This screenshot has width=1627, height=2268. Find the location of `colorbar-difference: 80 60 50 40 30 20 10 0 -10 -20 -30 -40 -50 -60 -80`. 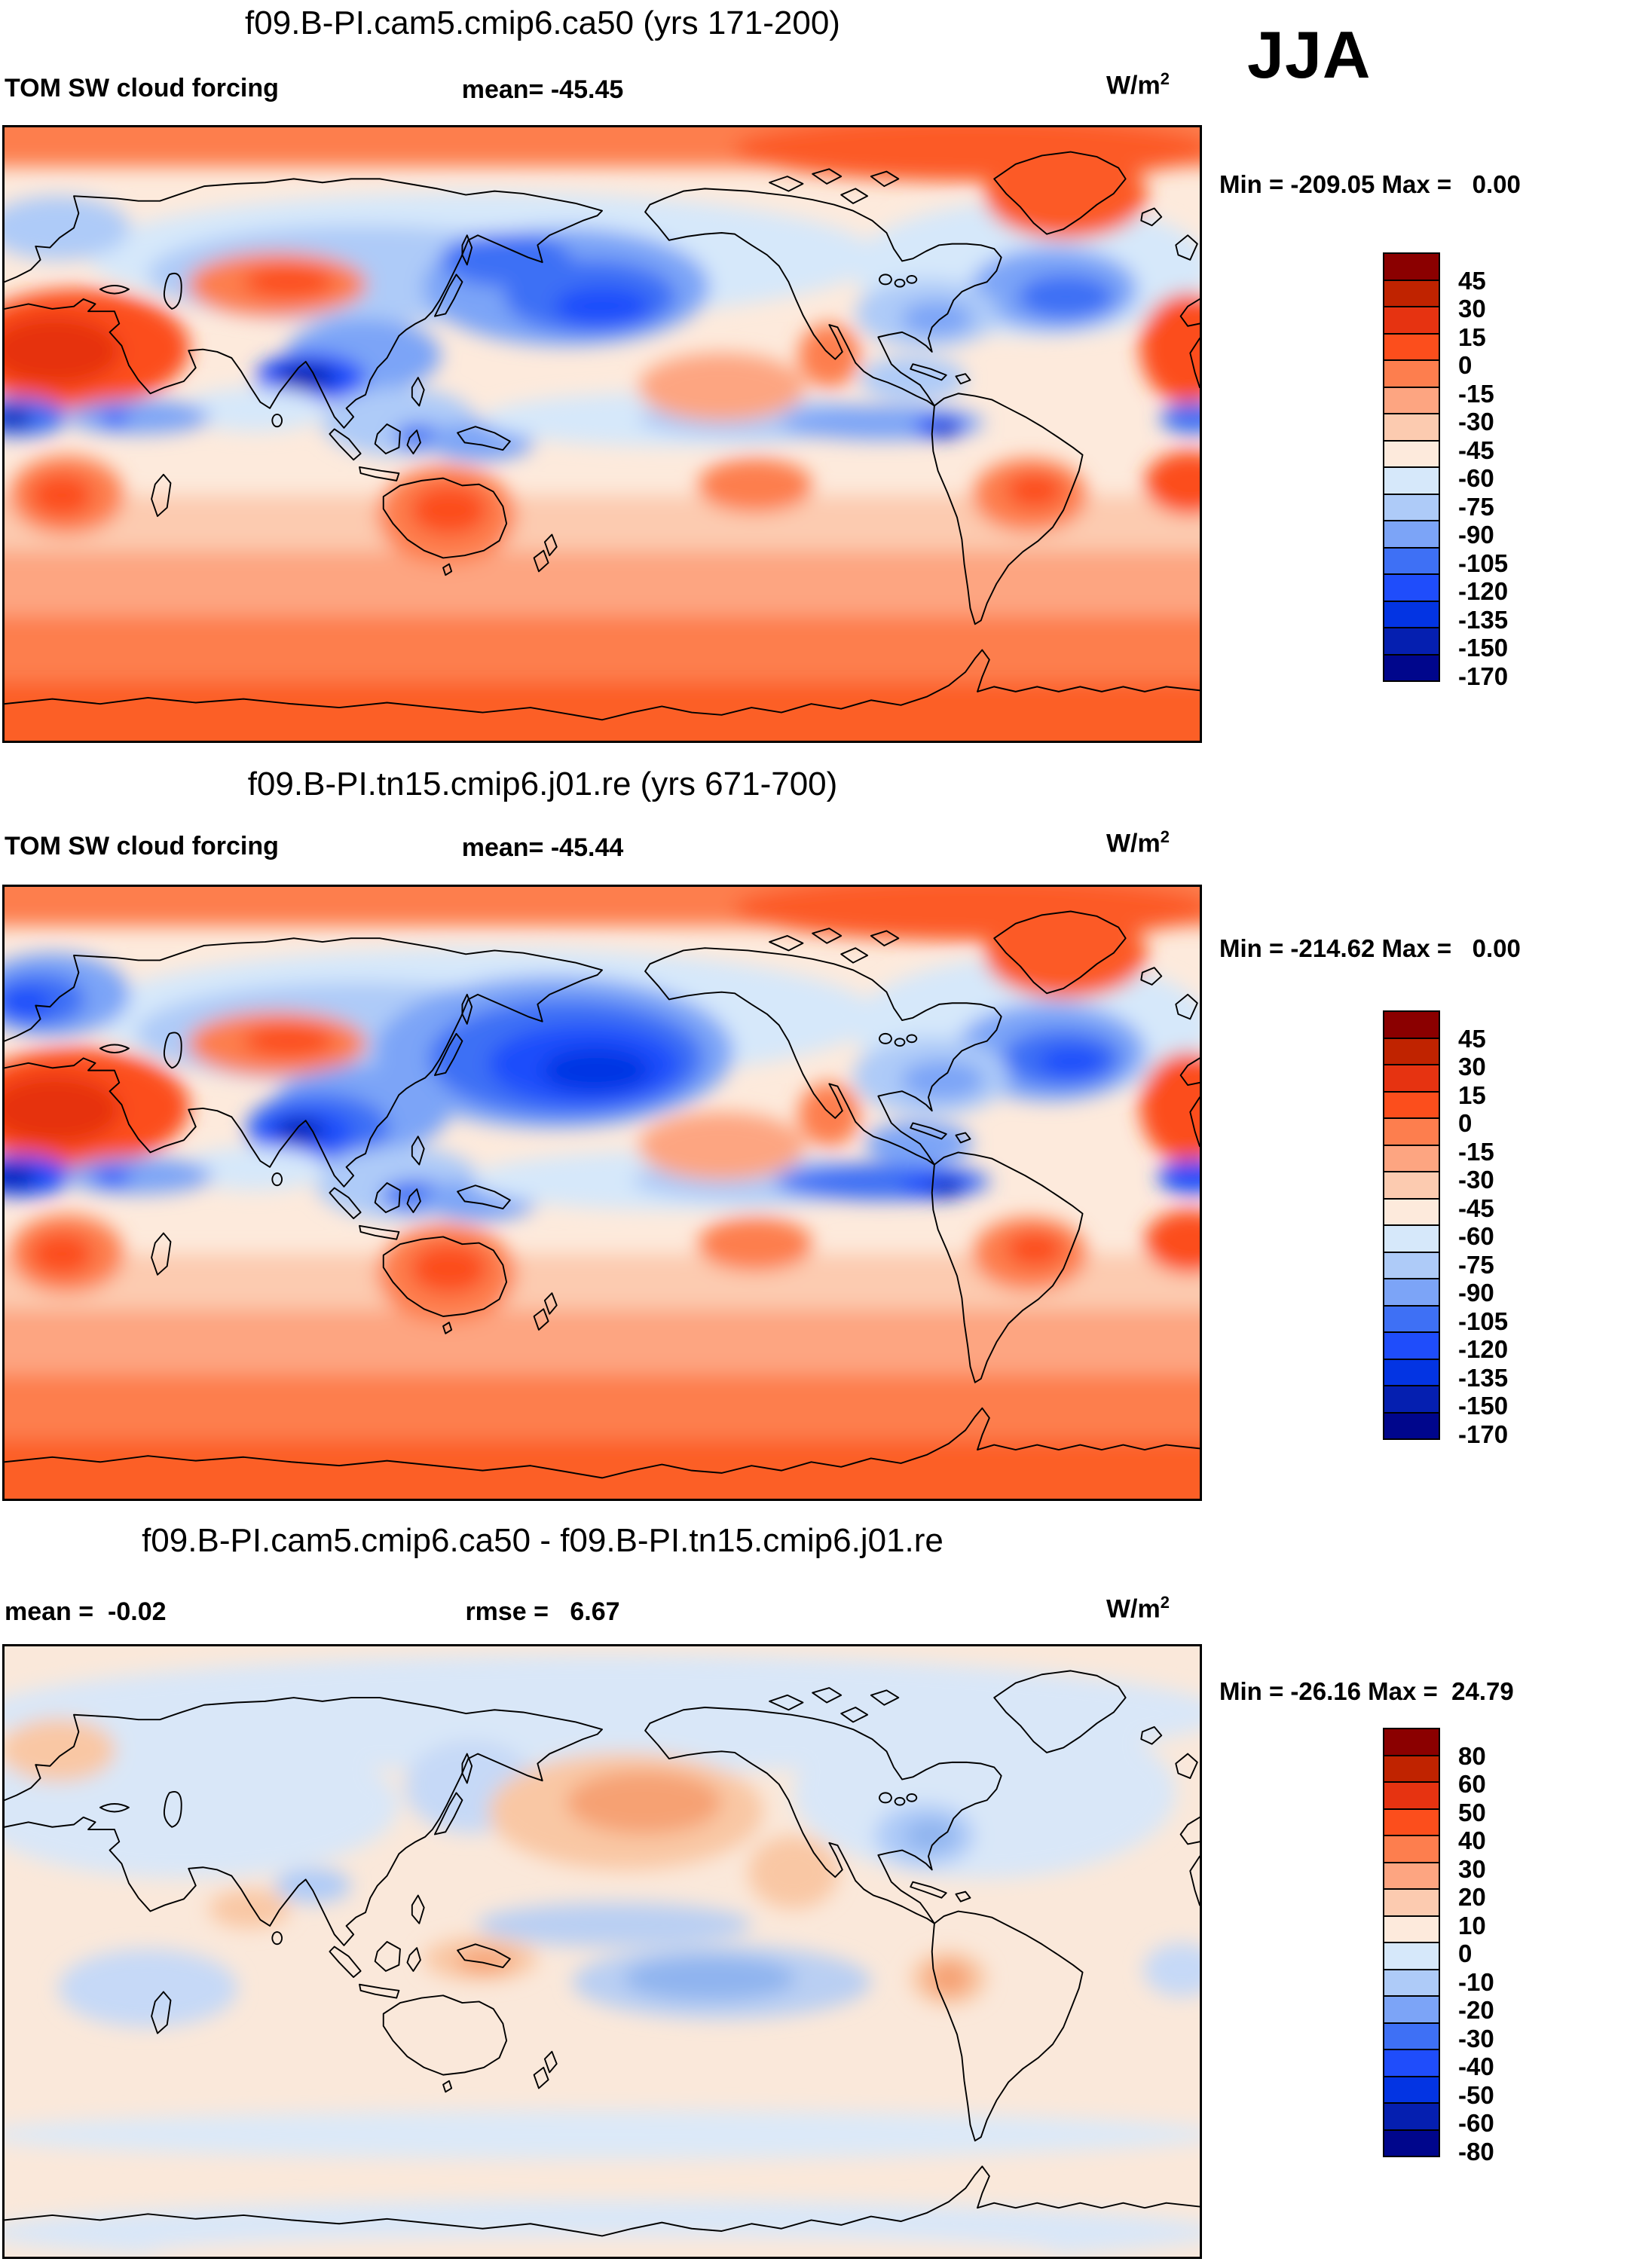

colorbar-difference: 80 60 50 40 30 20 10 0 -10 -20 -30 -40 -50 -60 -80 is located at coordinates (1503, 1955).